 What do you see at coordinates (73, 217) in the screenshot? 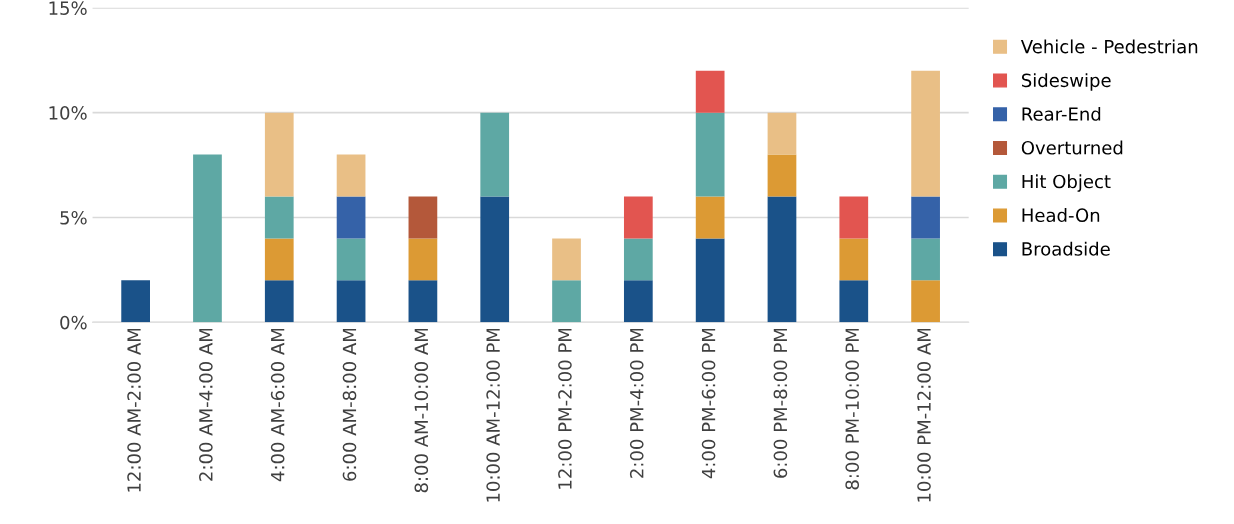
I see `y-tick-label: 5%` at bounding box center [73, 217].